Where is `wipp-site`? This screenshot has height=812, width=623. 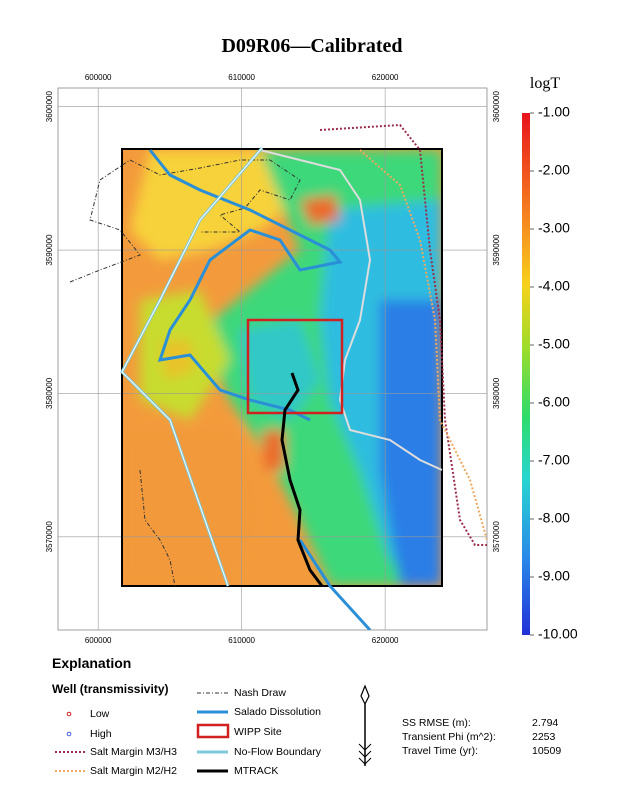
wipp-site is located at coordinates (295, 366).